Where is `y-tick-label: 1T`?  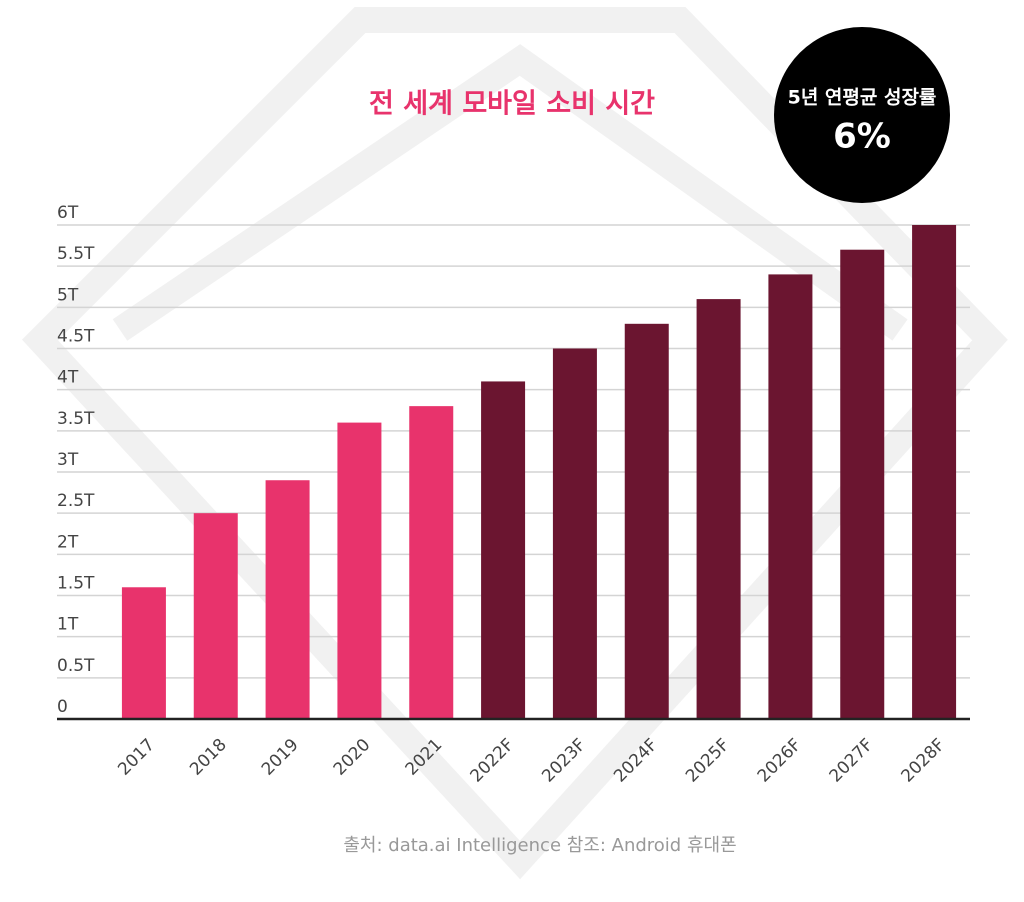 y-tick-label: 1T is located at coordinates (68, 625).